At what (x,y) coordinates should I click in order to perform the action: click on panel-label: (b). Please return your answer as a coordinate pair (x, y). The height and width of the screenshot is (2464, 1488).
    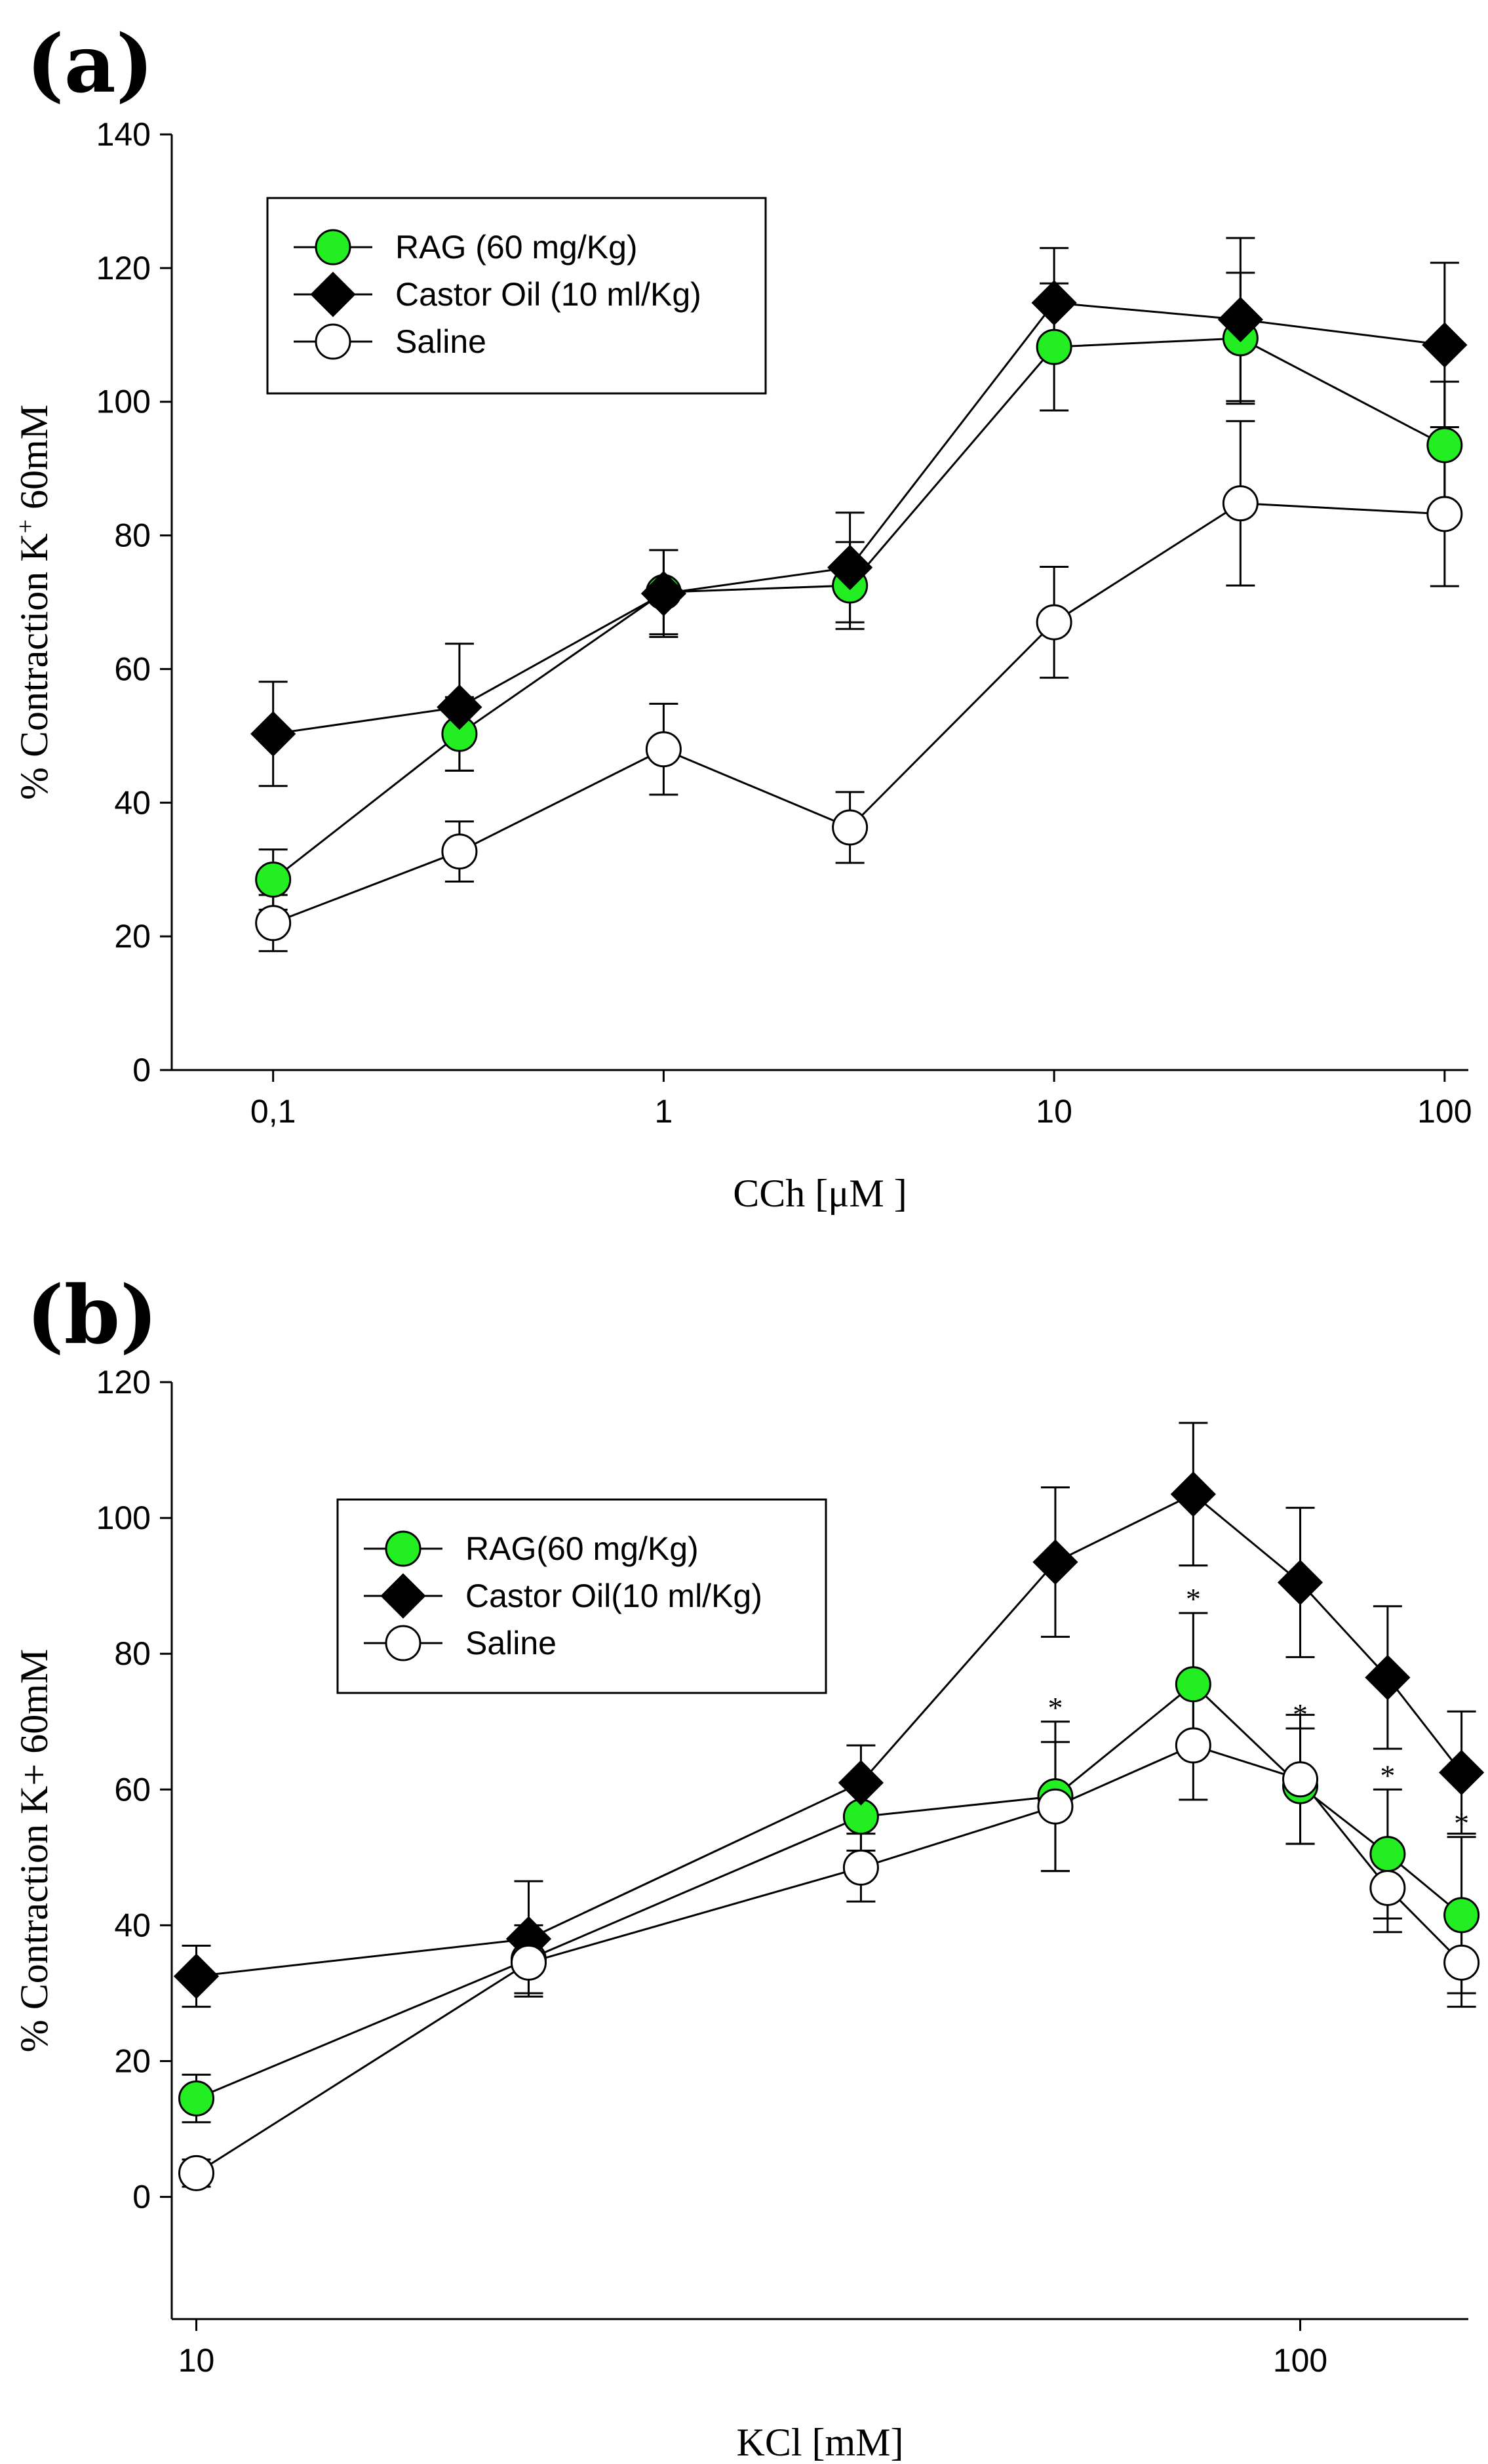
    Looking at the image, I should click on (92, 1314).